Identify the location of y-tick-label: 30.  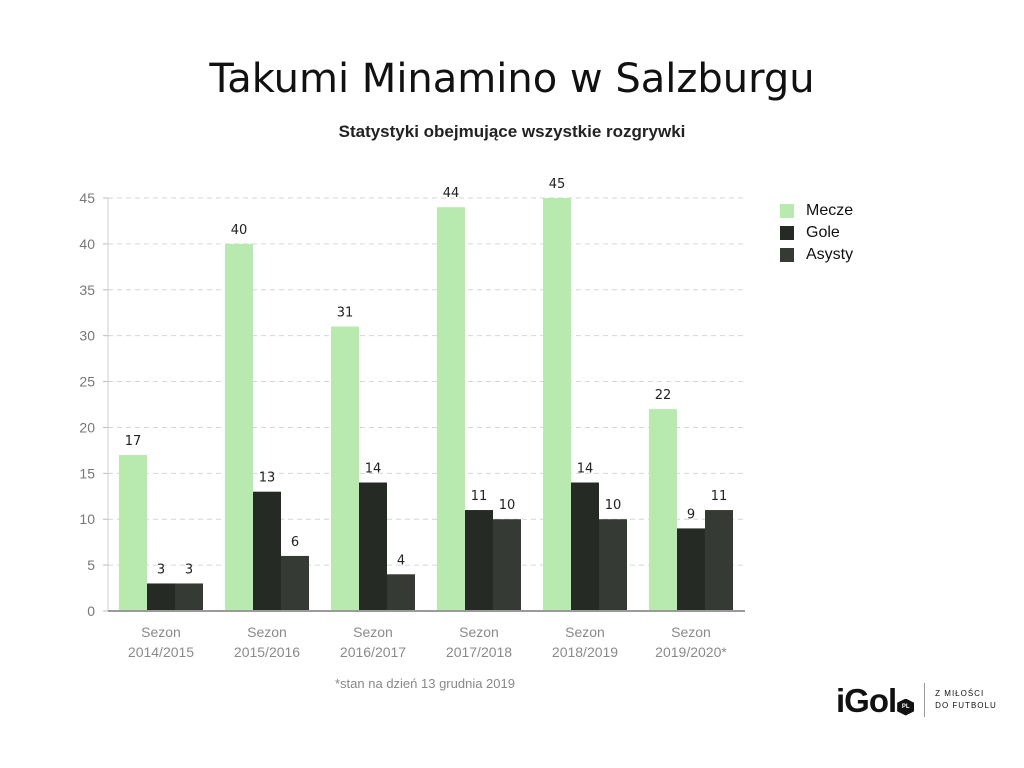
(87, 336).